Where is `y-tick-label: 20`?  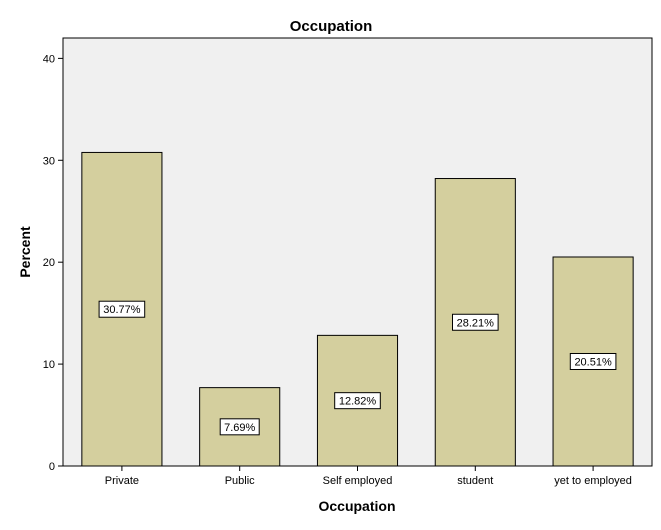 y-tick-label: 20 is located at coordinates (49, 263).